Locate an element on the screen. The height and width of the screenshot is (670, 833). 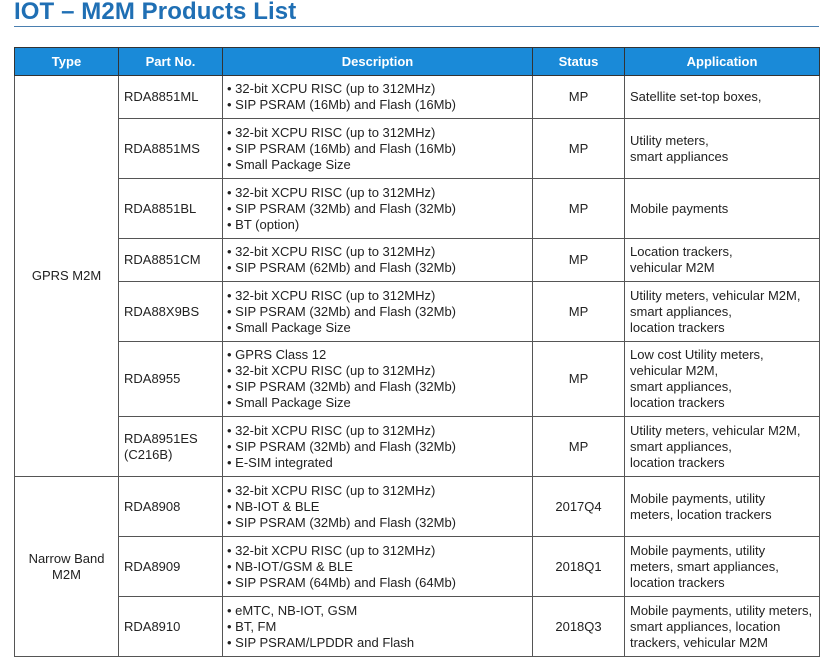
header-application: Application is located at coordinates (722, 61).